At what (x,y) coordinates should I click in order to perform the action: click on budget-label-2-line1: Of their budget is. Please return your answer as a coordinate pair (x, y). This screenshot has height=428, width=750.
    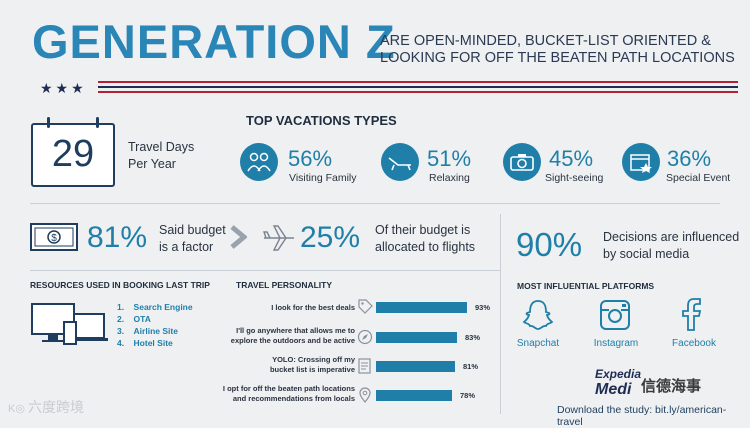
    Looking at the image, I should click on (423, 230).